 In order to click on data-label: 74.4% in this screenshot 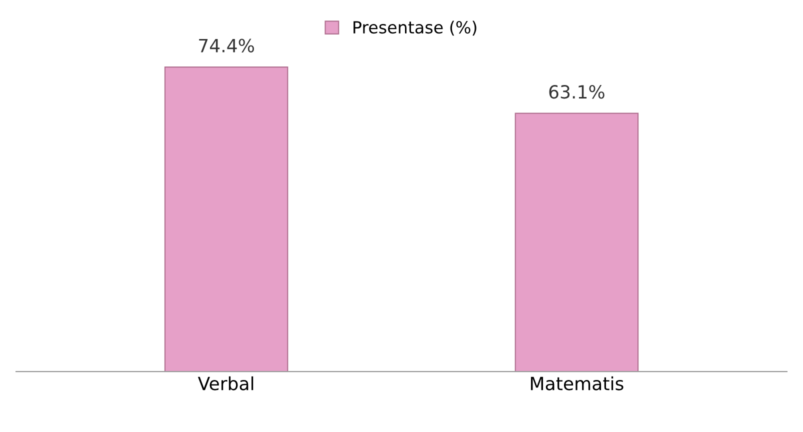, I will do `click(226, 45)`.